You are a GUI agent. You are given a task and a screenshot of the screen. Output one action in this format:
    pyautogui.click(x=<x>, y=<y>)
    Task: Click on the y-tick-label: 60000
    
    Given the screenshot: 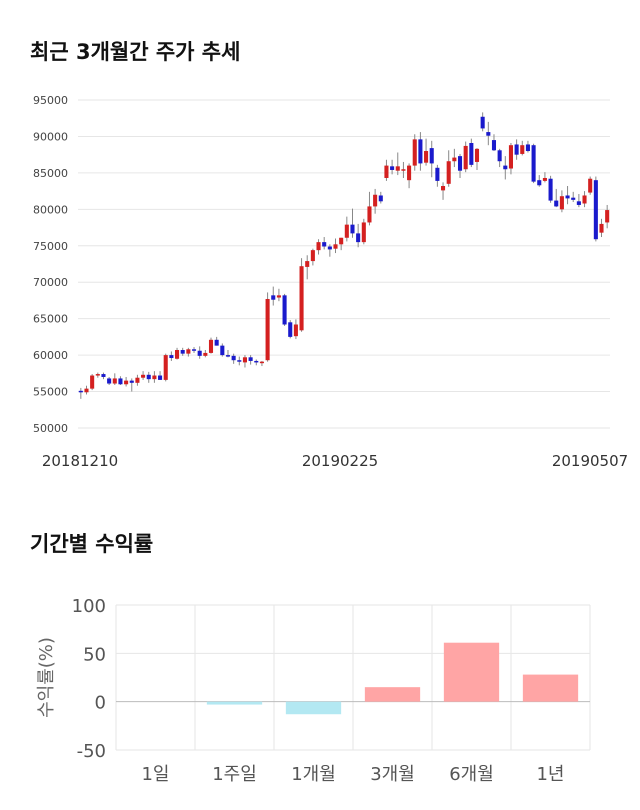 What is the action you would take?
    pyautogui.click(x=50, y=355)
    